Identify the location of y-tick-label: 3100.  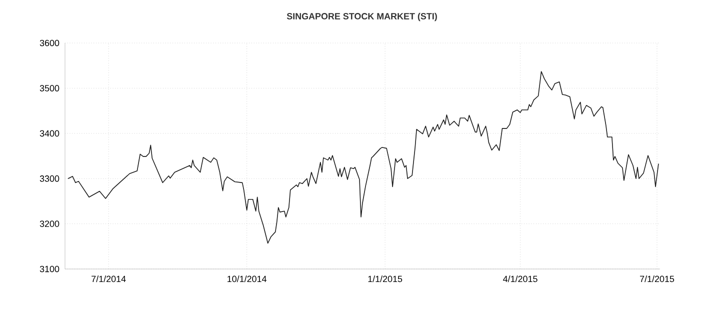
(50, 269).